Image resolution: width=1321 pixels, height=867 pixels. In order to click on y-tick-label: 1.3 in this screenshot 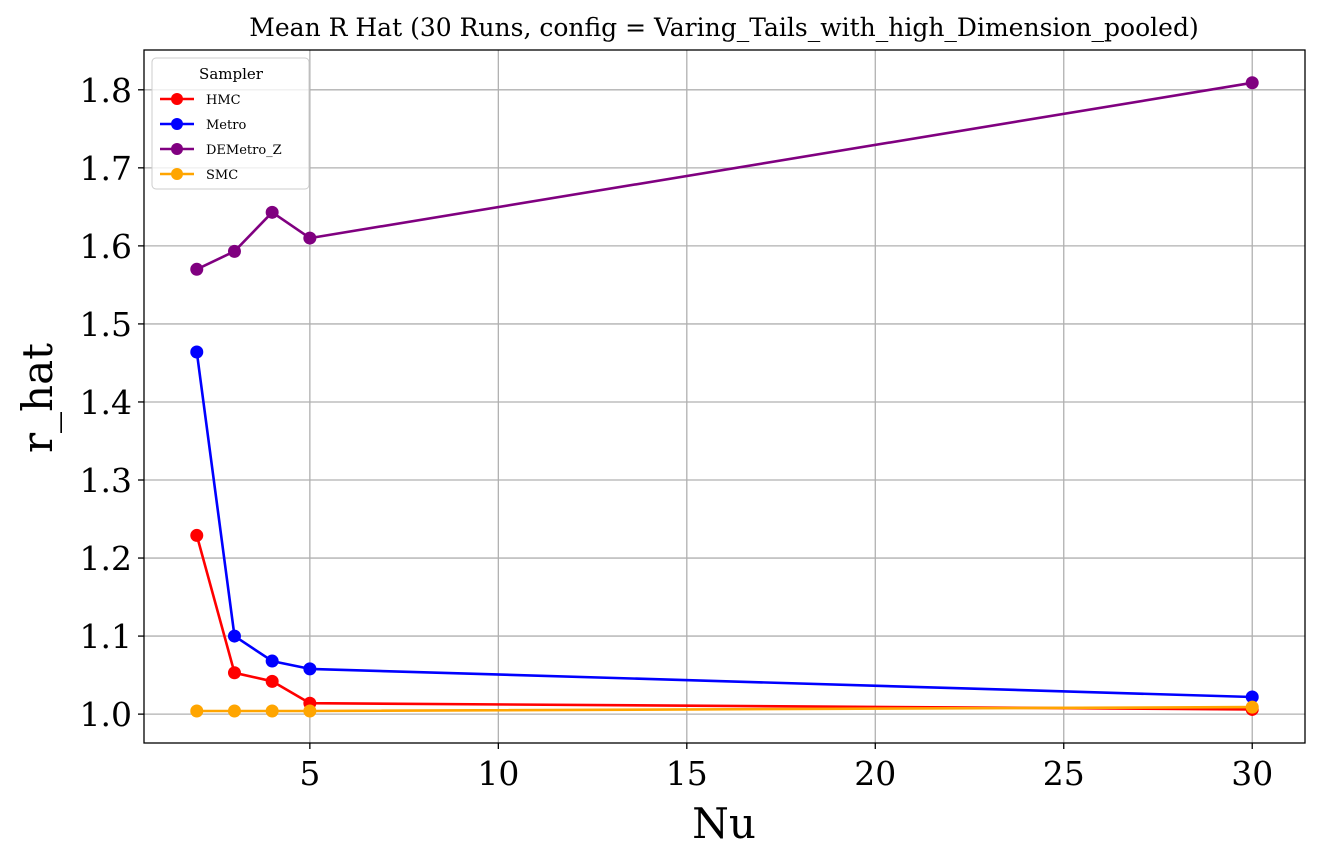, I will do `click(106, 480)`.